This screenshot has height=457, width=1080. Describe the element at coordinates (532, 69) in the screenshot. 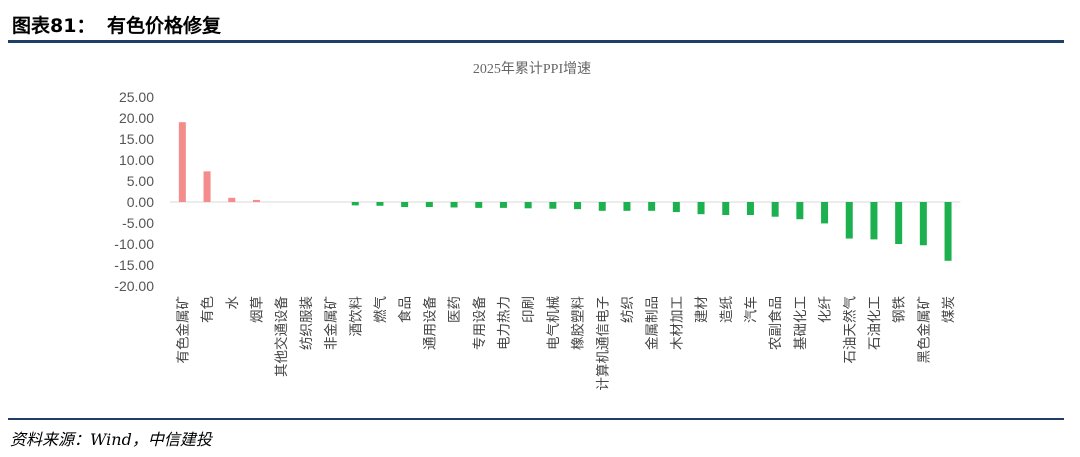

I see `chart-title: 2025年累计PPI增速` at that location.